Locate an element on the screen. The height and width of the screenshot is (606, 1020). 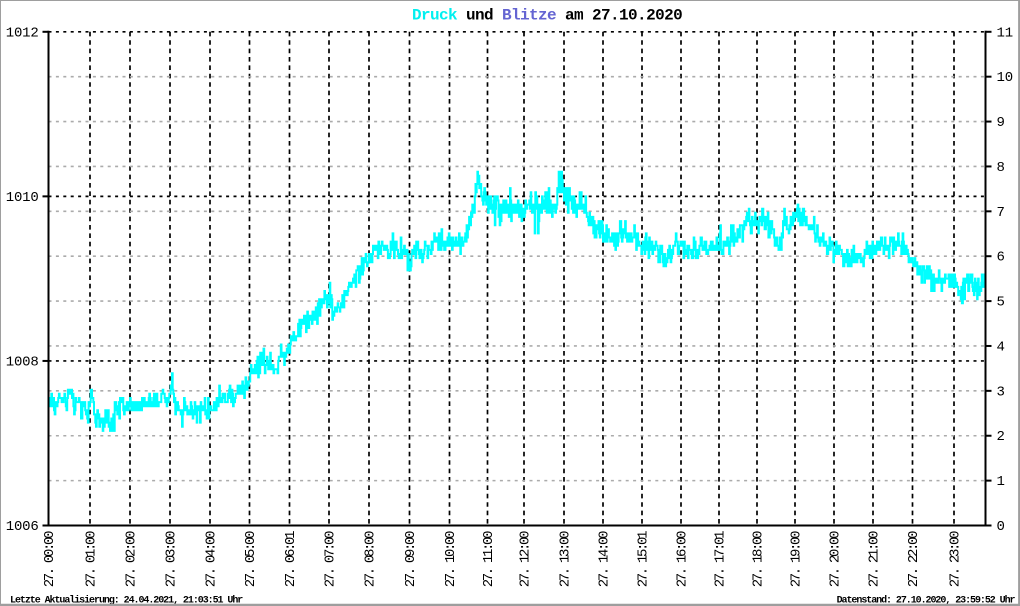
svg-text: 27. 12:00 is located at coordinates (526, 559).